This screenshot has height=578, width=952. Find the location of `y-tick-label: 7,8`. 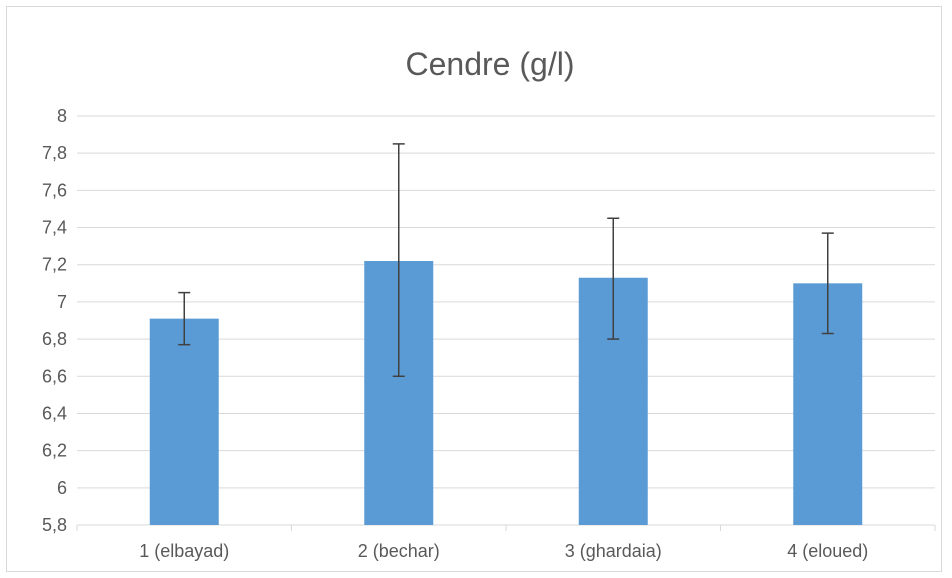

y-tick-label: 7,8 is located at coordinates (54, 153).